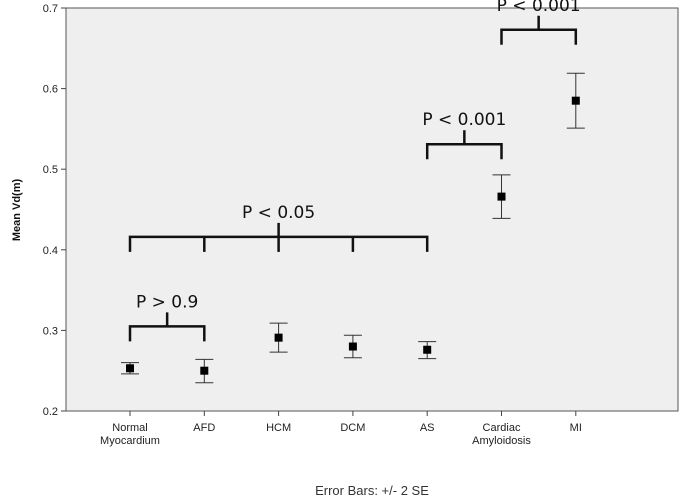  Describe the element at coordinates (372, 490) in the screenshot. I see `footnote: Error Bars: +/- 2 SE` at that location.